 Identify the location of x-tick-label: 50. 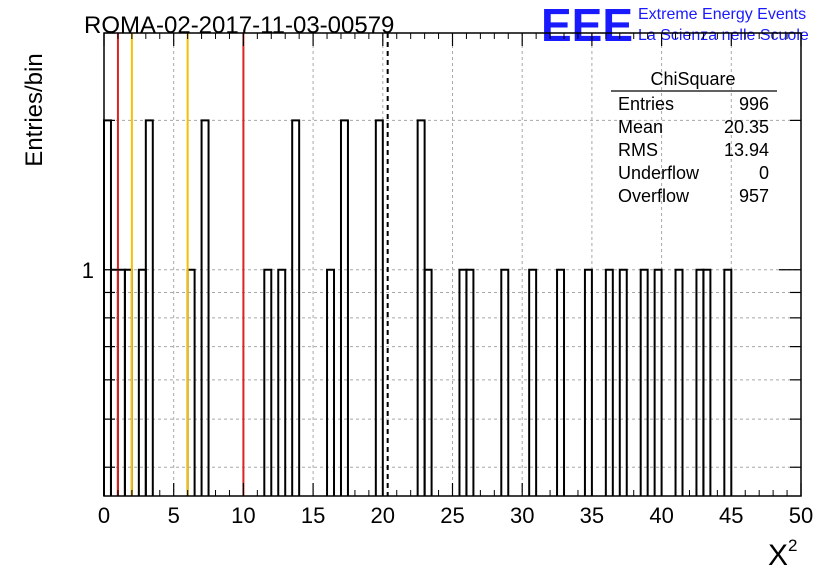
(801, 515).